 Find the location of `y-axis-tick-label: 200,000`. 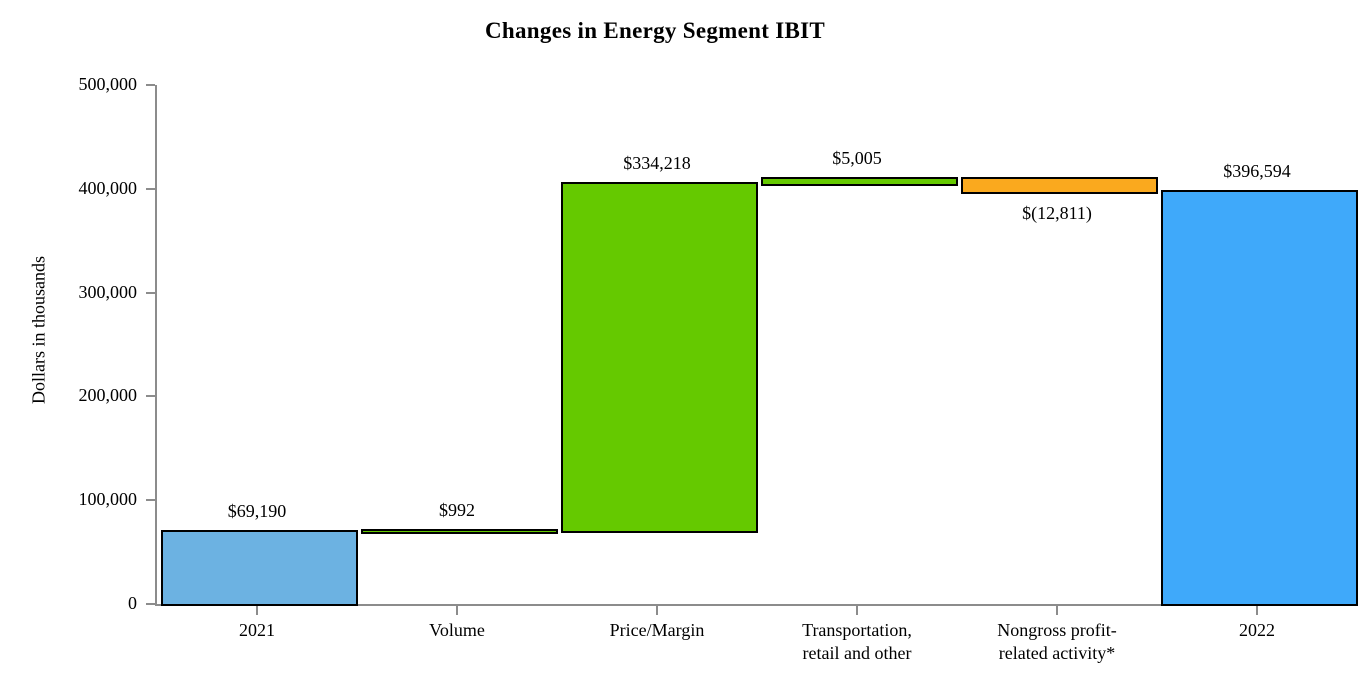

y-axis-tick-label: 200,000 is located at coordinates (108, 395).